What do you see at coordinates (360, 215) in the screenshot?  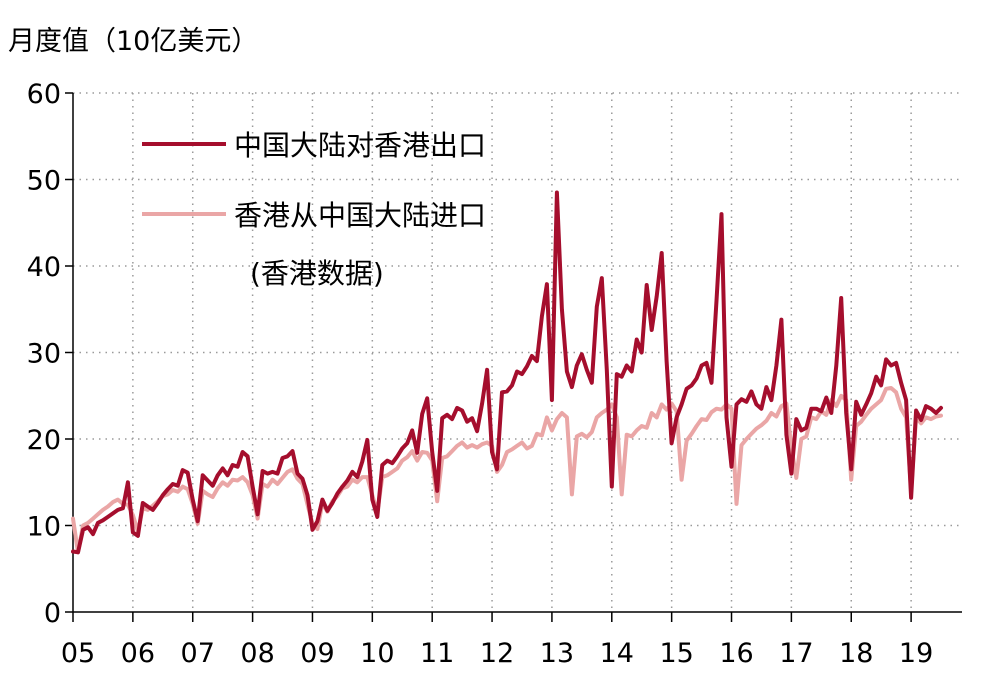 I see `legend-label-series-1: 香港从中国大陆进口` at bounding box center [360, 215].